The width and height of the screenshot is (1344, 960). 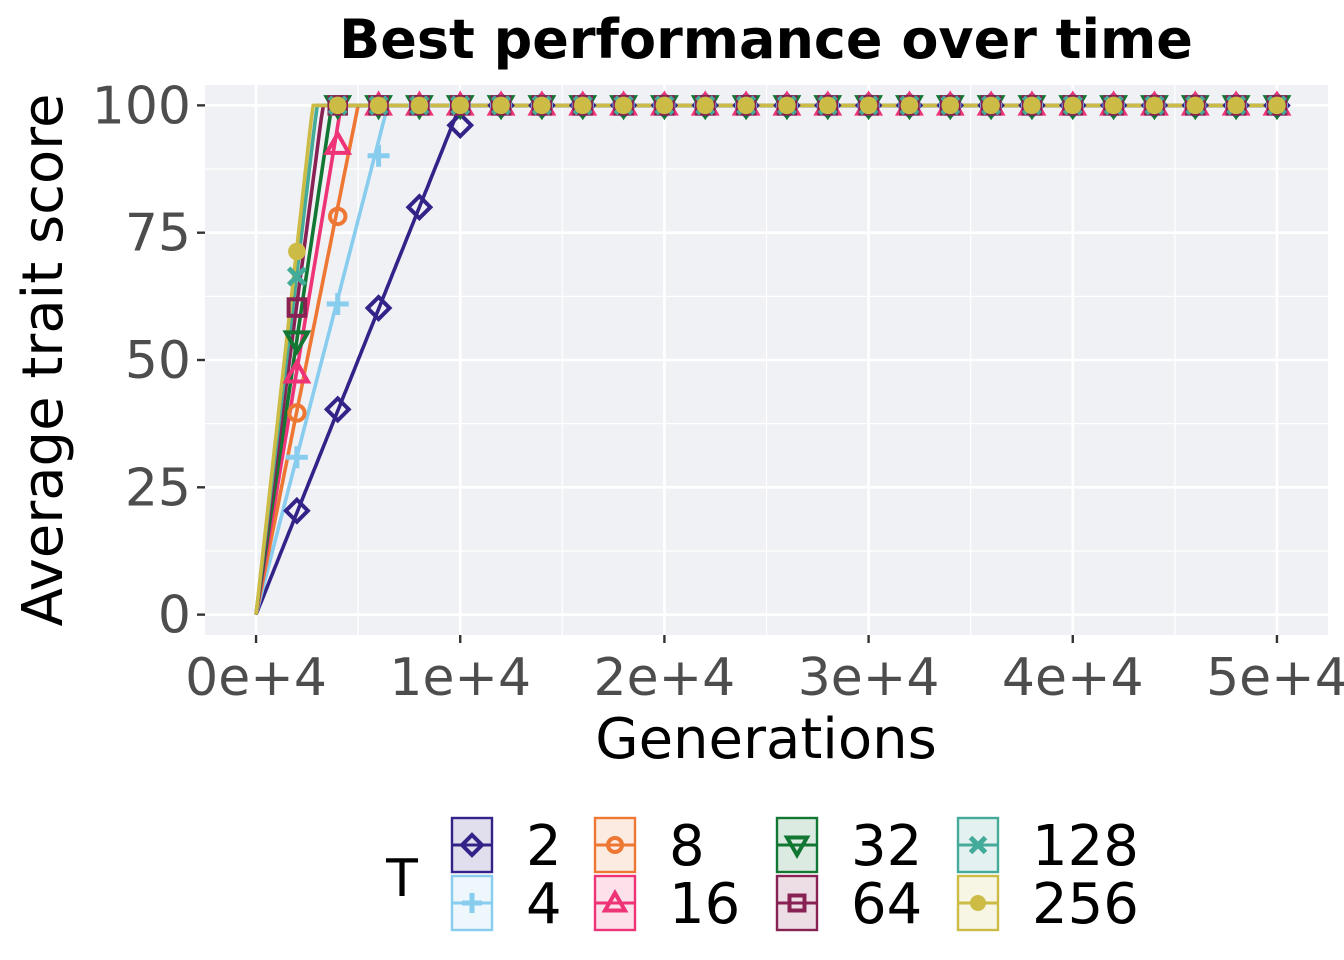 I want to click on legend-key-4: 4, so click(x=506, y=904).